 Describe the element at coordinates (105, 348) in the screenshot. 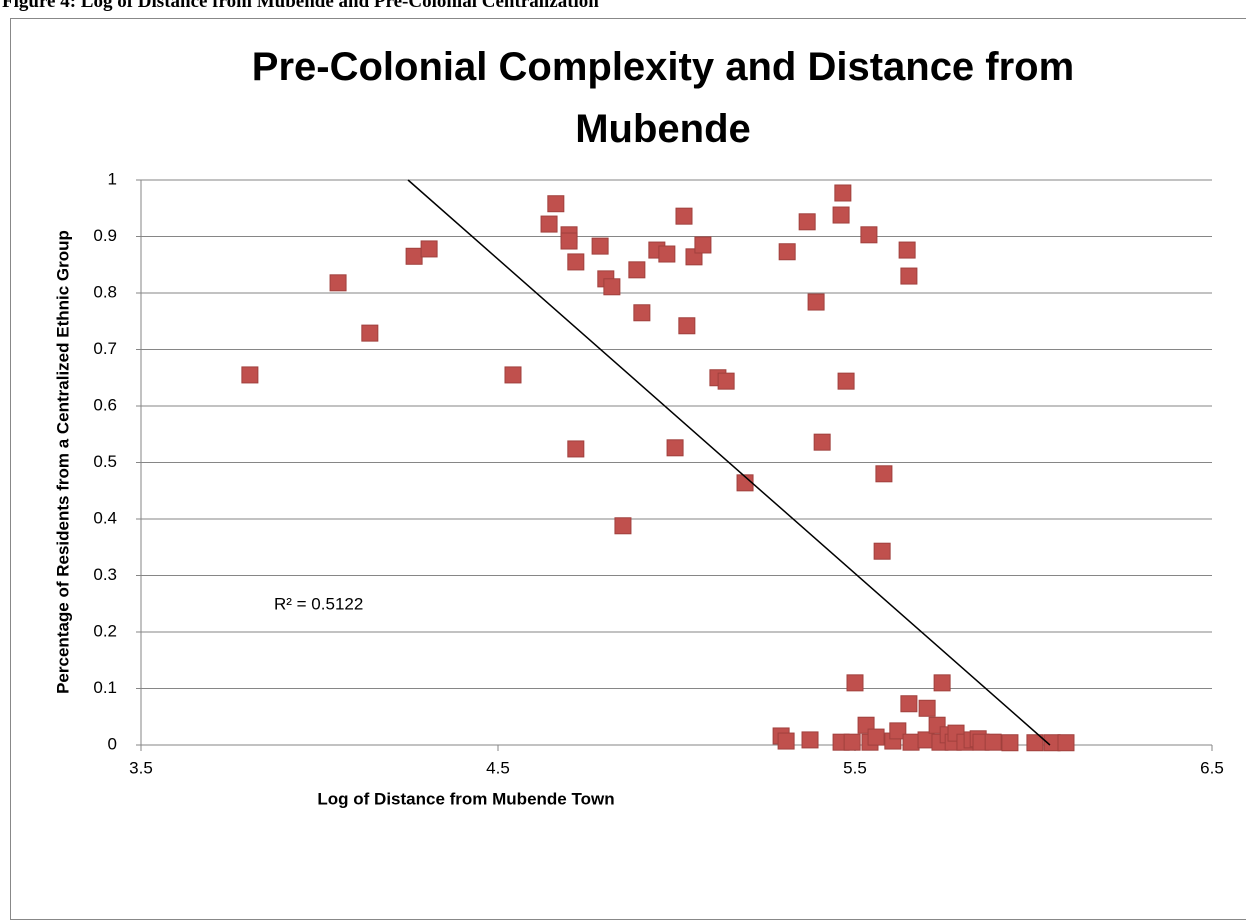

I see `y-tick-label: 0.7` at that location.